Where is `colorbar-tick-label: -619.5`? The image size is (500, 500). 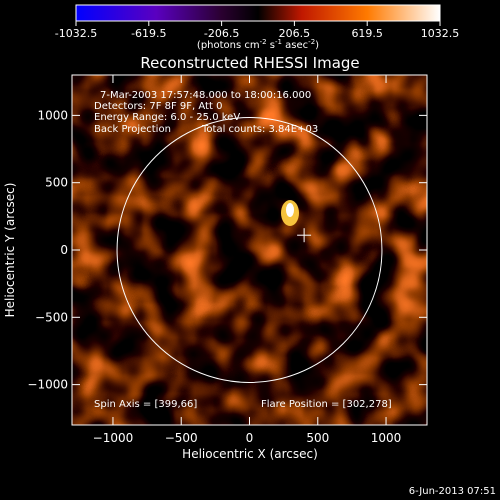
colorbar-tick-label: -619.5 is located at coordinates (148, 33).